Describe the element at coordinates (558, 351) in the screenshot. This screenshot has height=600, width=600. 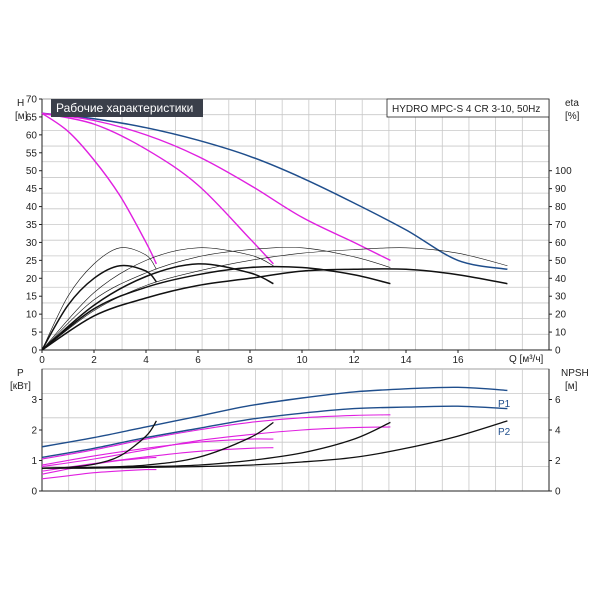
I see `y2-tick-label: 0` at that location.